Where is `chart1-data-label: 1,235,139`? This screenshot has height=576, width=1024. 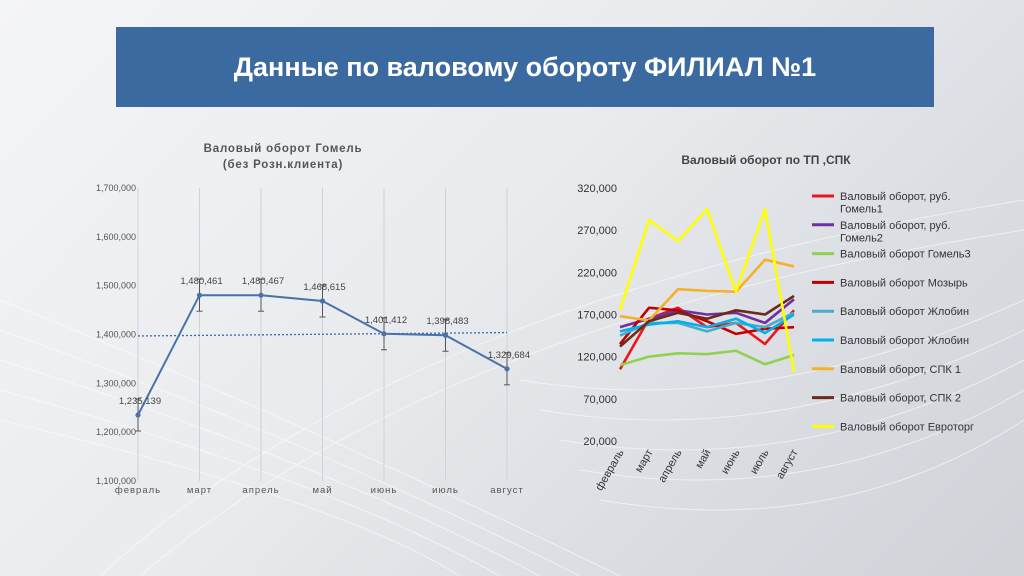
chart1-data-label: 1,235,139 is located at coordinates (140, 401).